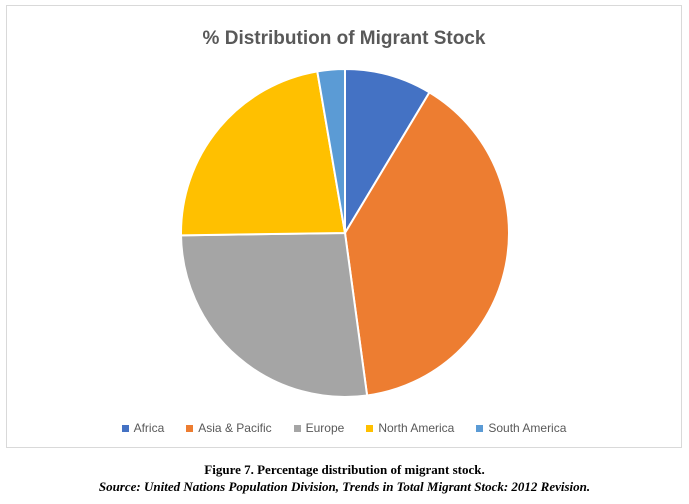  Describe the element at coordinates (387, 152) in the screenshot. I see `pie-slice-africa` at that location.